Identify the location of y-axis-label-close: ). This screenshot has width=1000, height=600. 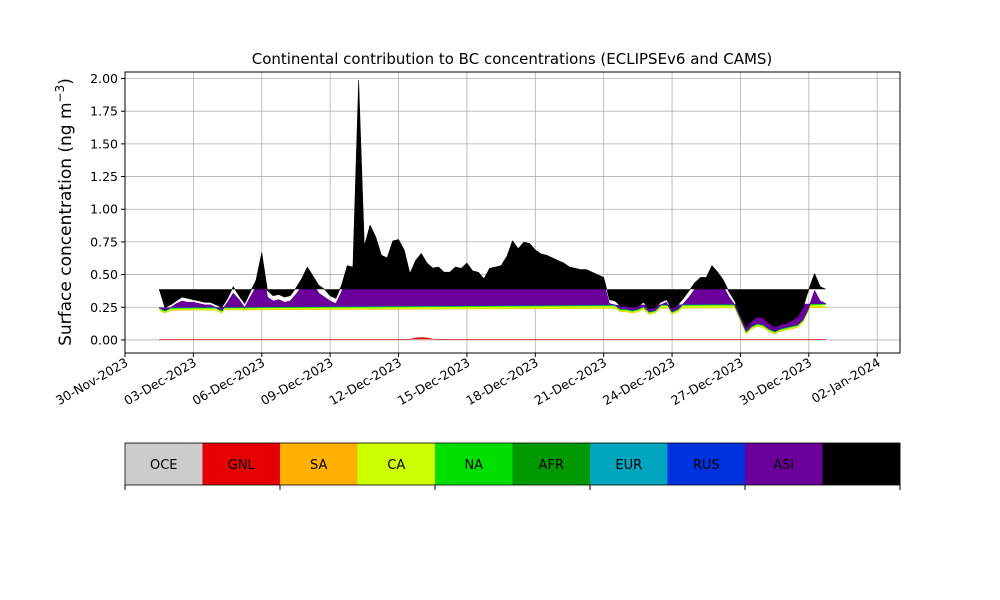
(66, 81).